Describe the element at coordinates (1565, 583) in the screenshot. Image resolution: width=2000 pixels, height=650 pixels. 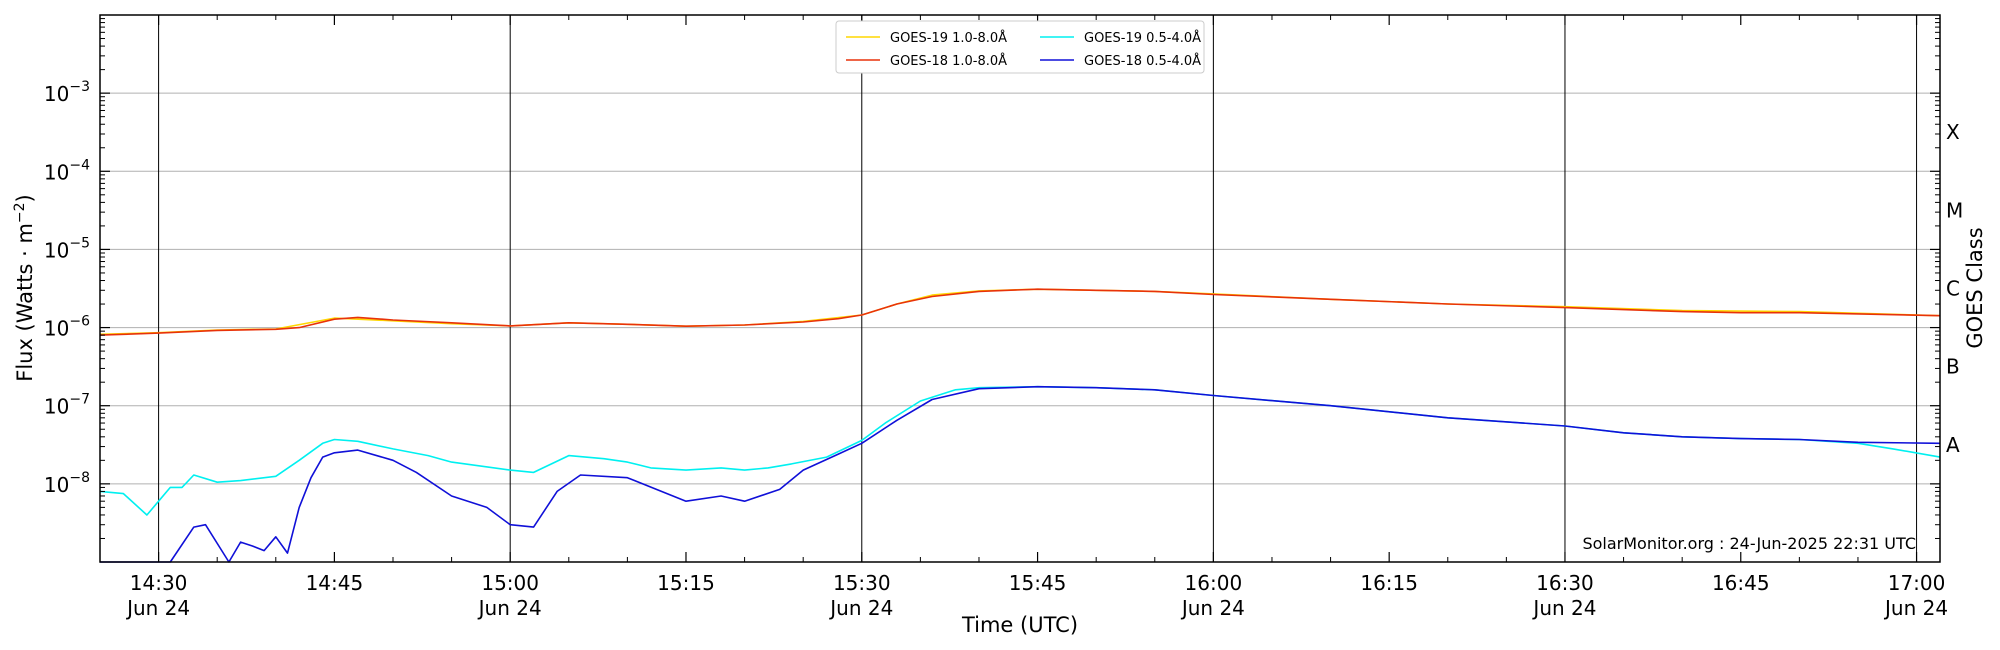
I see `x-tick-label-8: 16:30` at that location.